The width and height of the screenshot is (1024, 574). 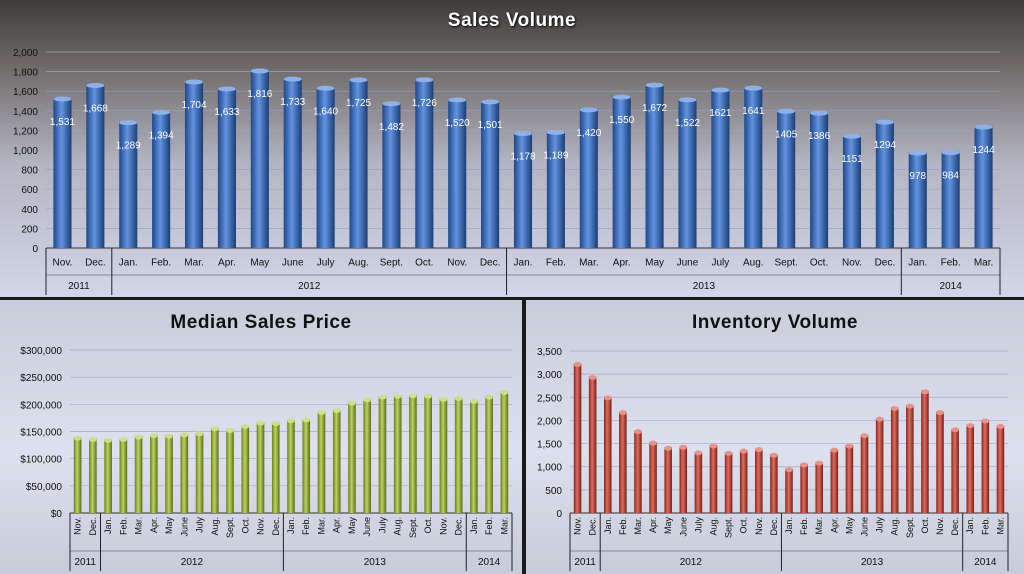 I want to click on data-label: 1,725, so click(x=358, y=103).